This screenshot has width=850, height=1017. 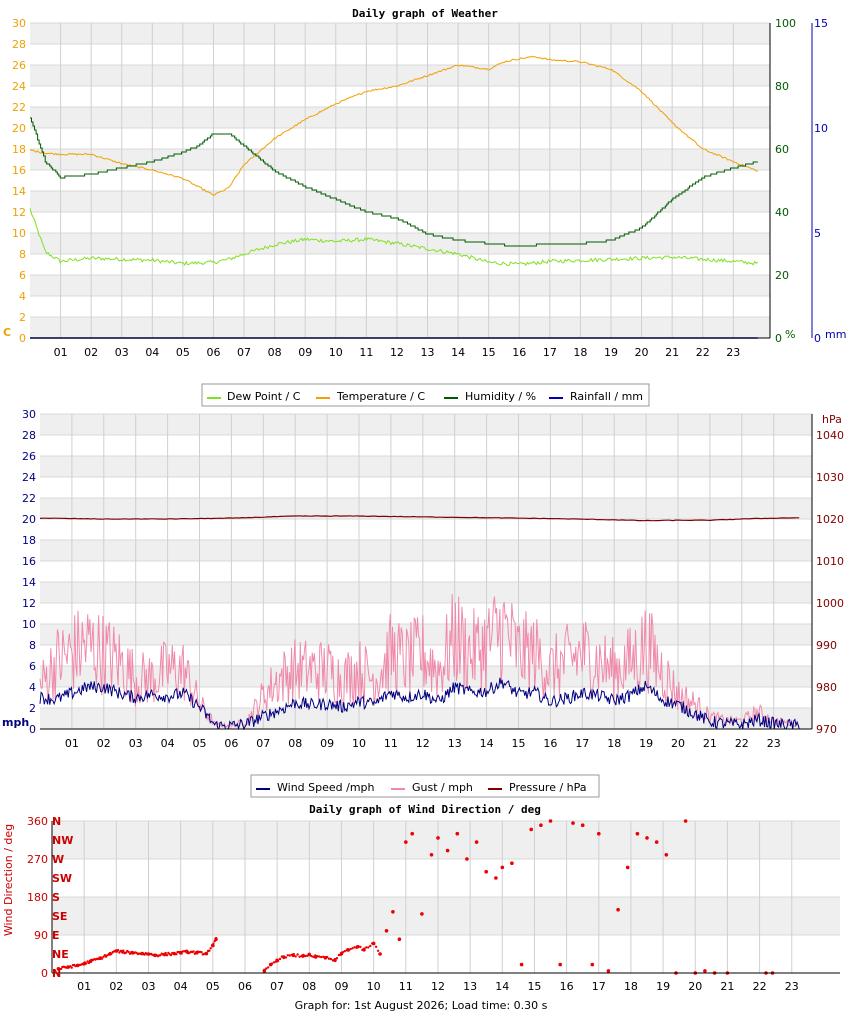 I want to click on x-tick-label: 13, so click(x=470, y=986).